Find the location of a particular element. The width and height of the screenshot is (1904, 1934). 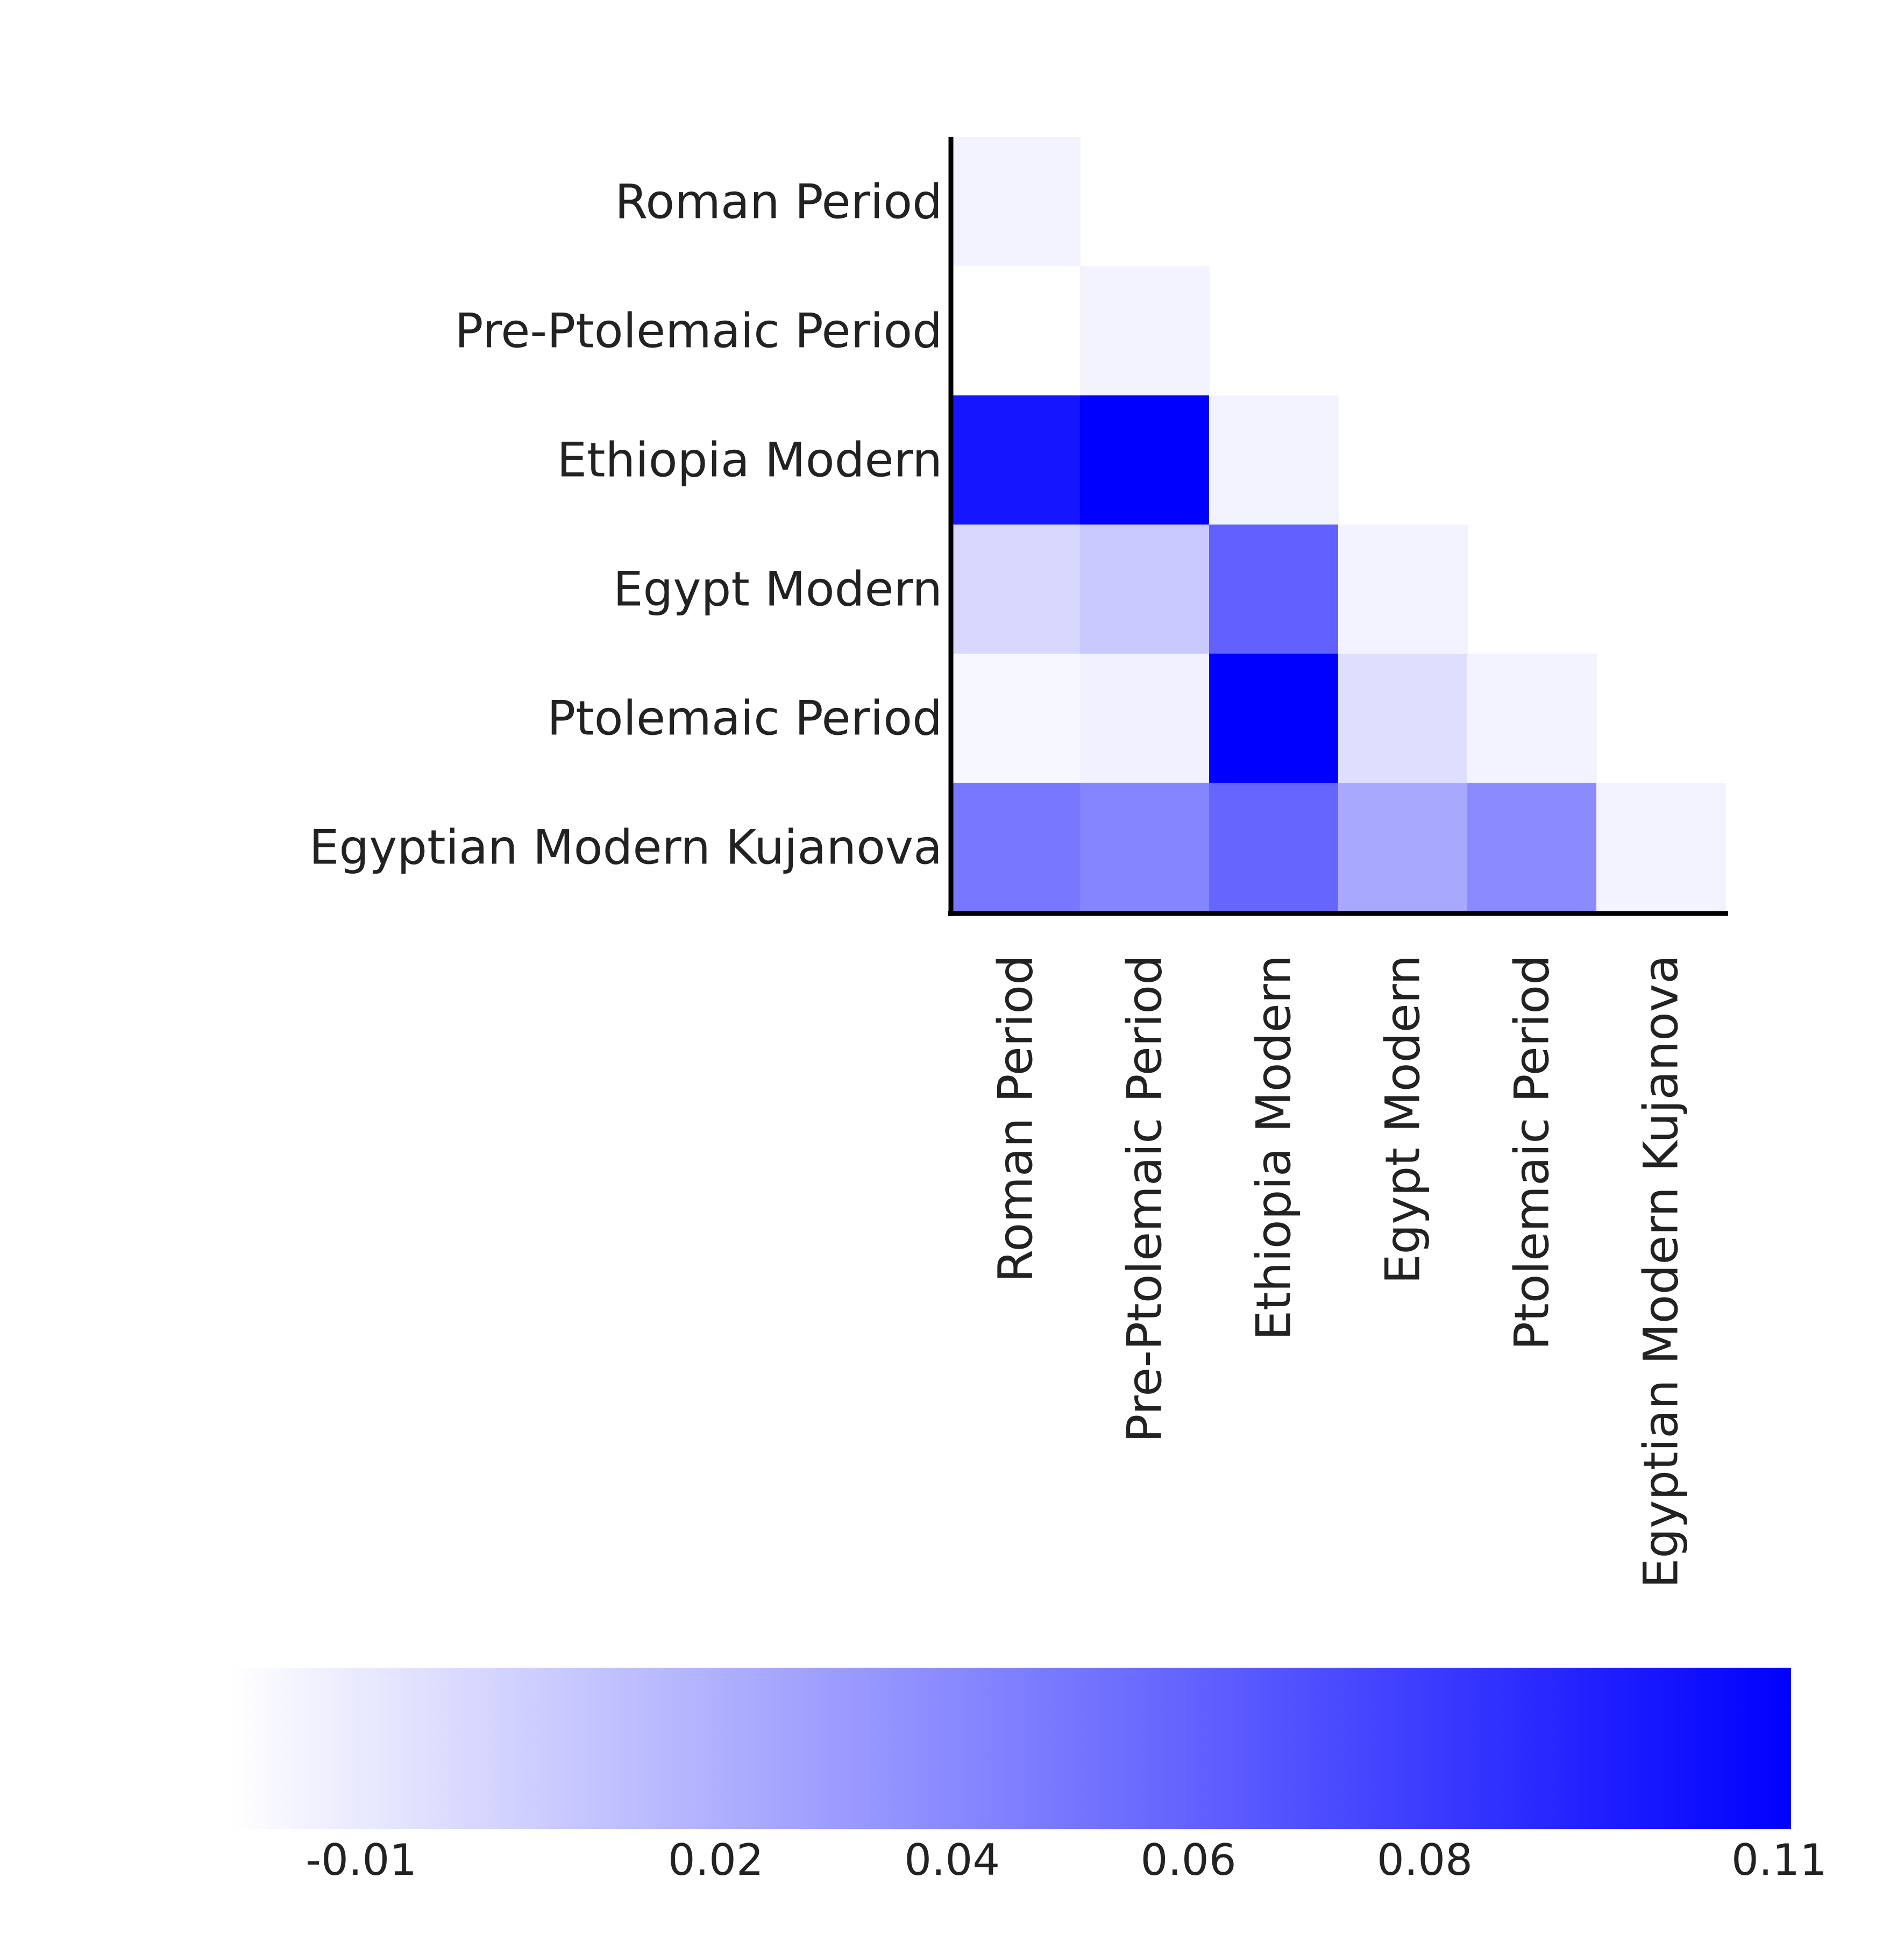

heatmap-cell-r3-c0 is located at coordinates (1016, 589).